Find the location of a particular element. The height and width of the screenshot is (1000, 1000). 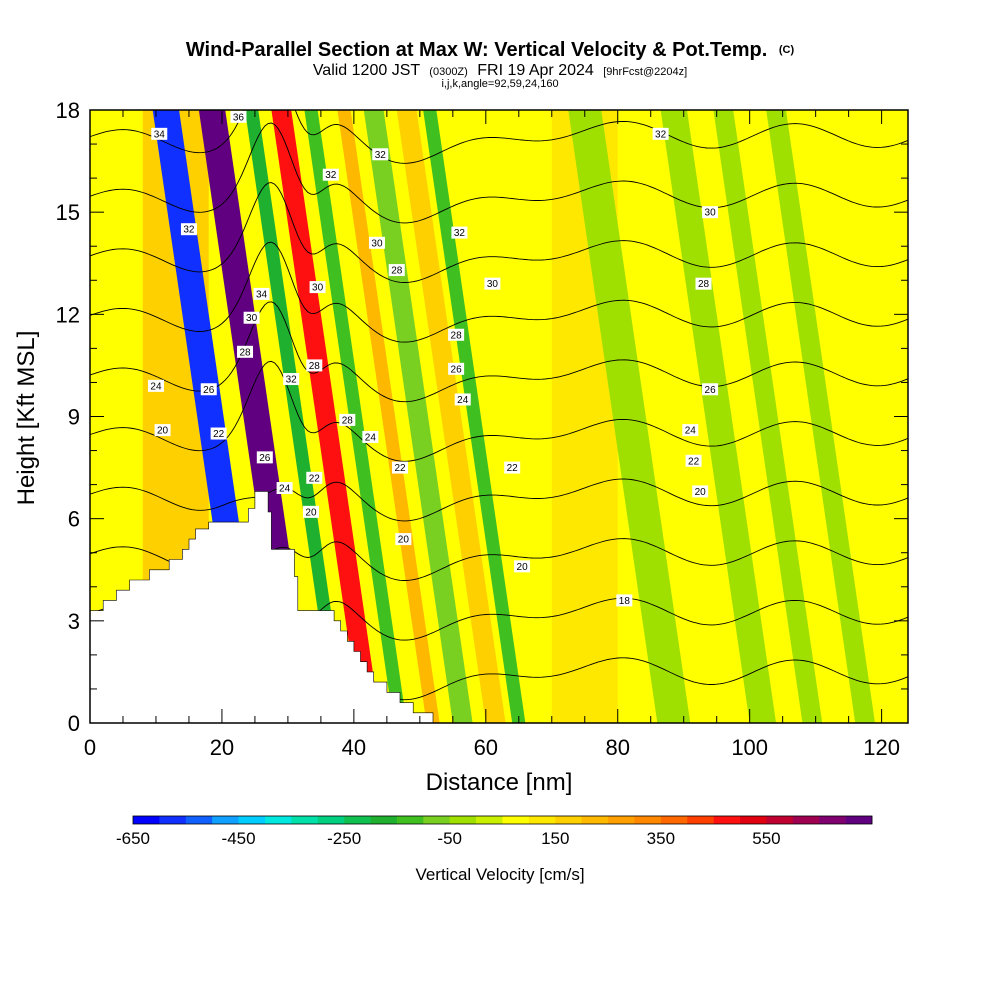

x-tick-label: 0 is located at coordinates (90, 747).